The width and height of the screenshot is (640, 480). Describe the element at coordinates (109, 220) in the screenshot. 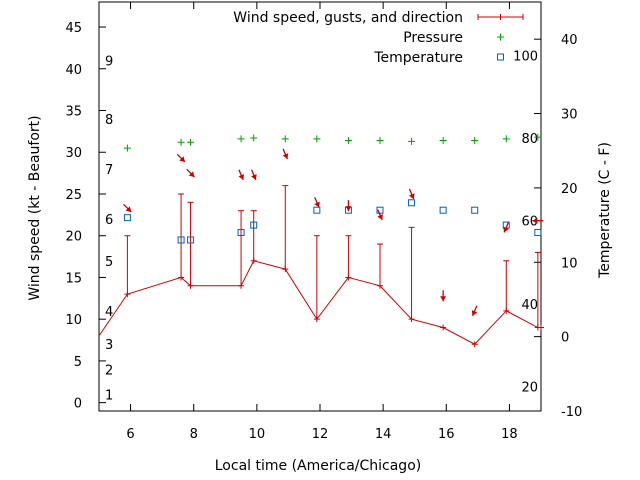

I see `beaufort-label: 6` at that location.